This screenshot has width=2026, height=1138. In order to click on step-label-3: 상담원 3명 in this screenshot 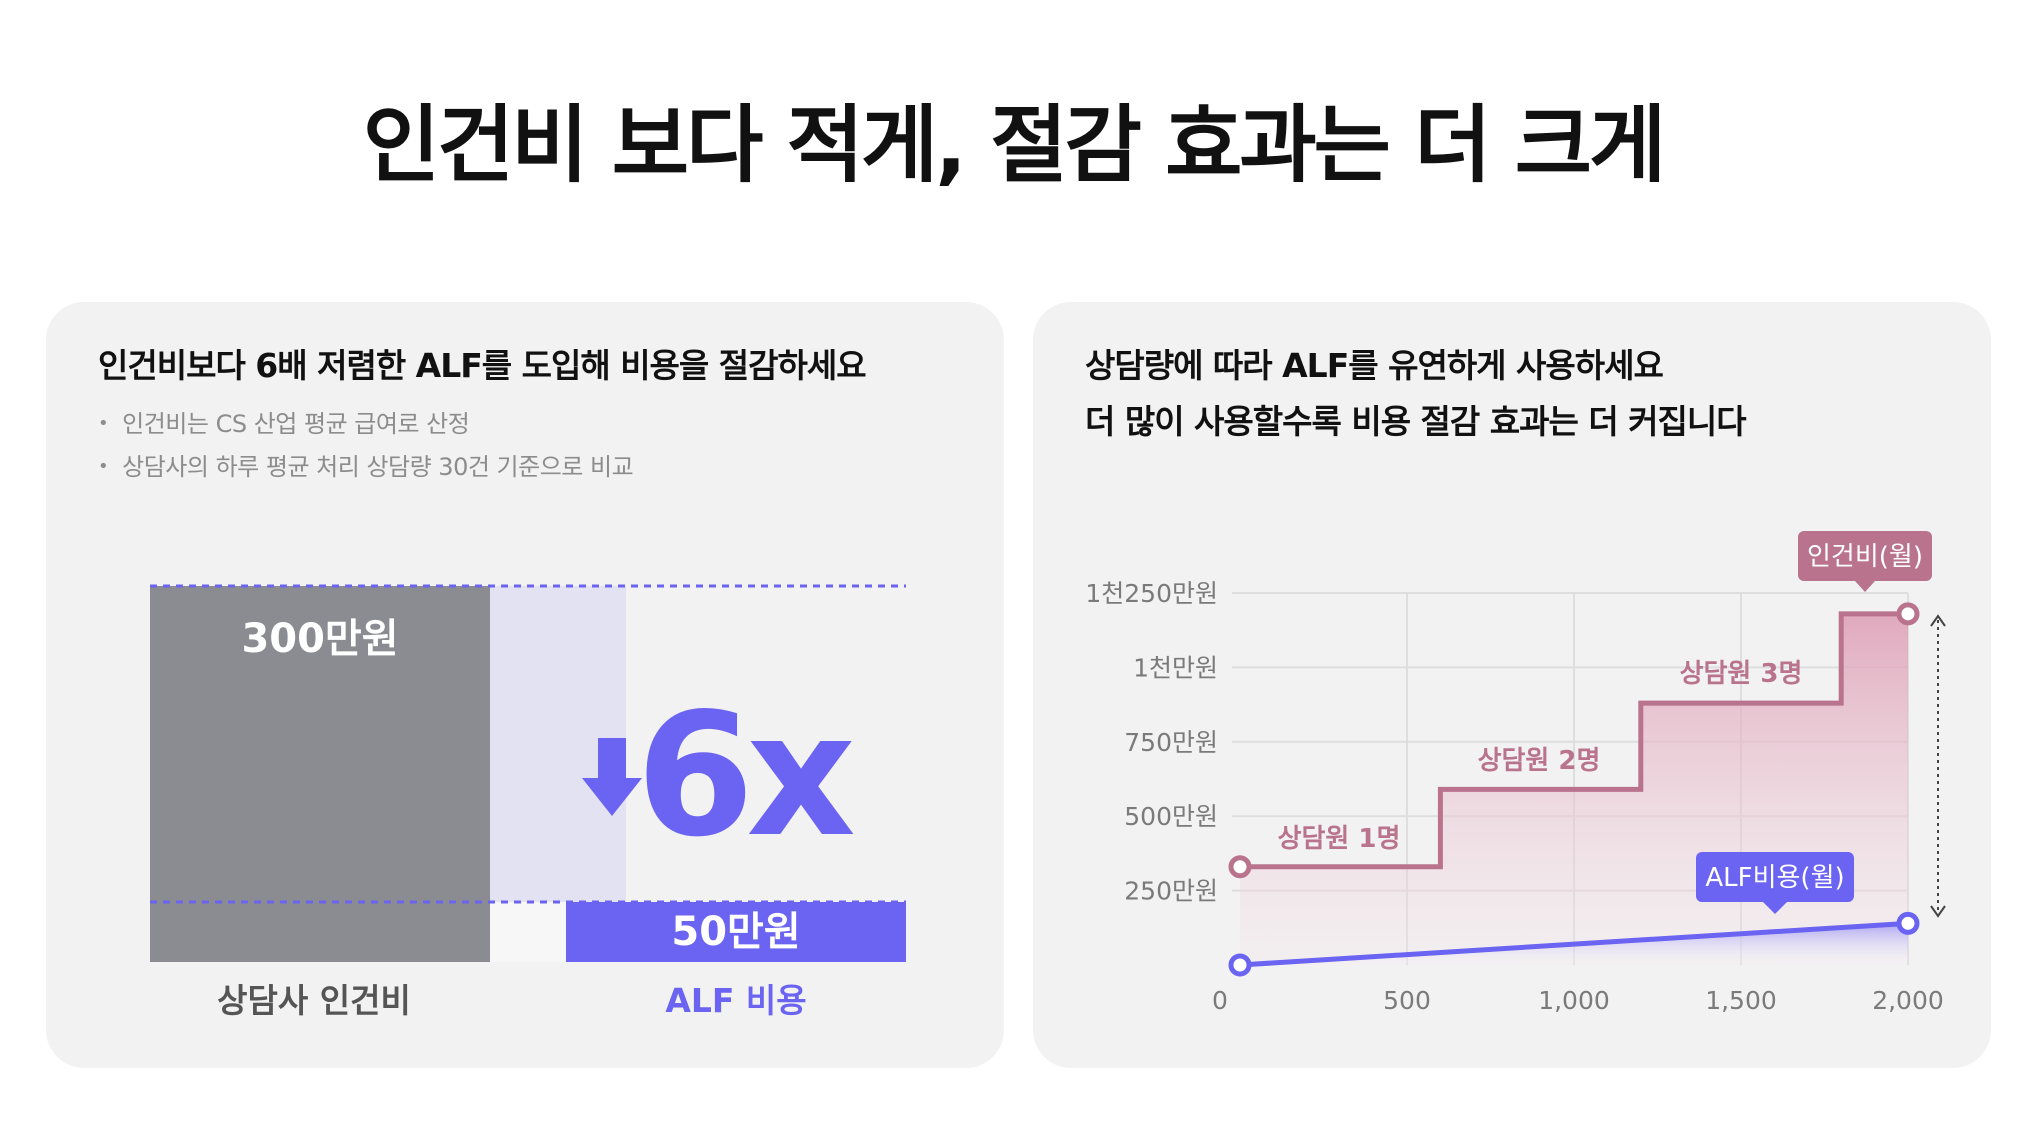, I will do `click(1741, 674)`.